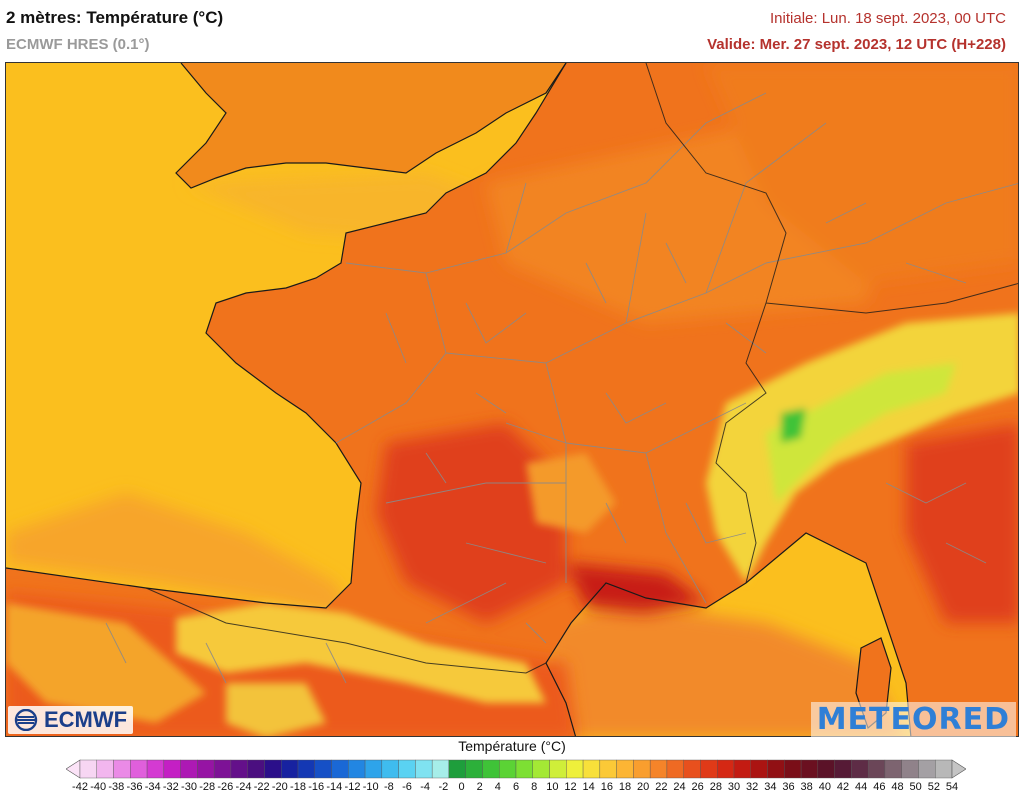 The width and height of the screenshot is (1024, 799). What do you see at coordinates (181, 558) in the screenshot?
I see `sea-west-warm` at bounding box center [181, 558].